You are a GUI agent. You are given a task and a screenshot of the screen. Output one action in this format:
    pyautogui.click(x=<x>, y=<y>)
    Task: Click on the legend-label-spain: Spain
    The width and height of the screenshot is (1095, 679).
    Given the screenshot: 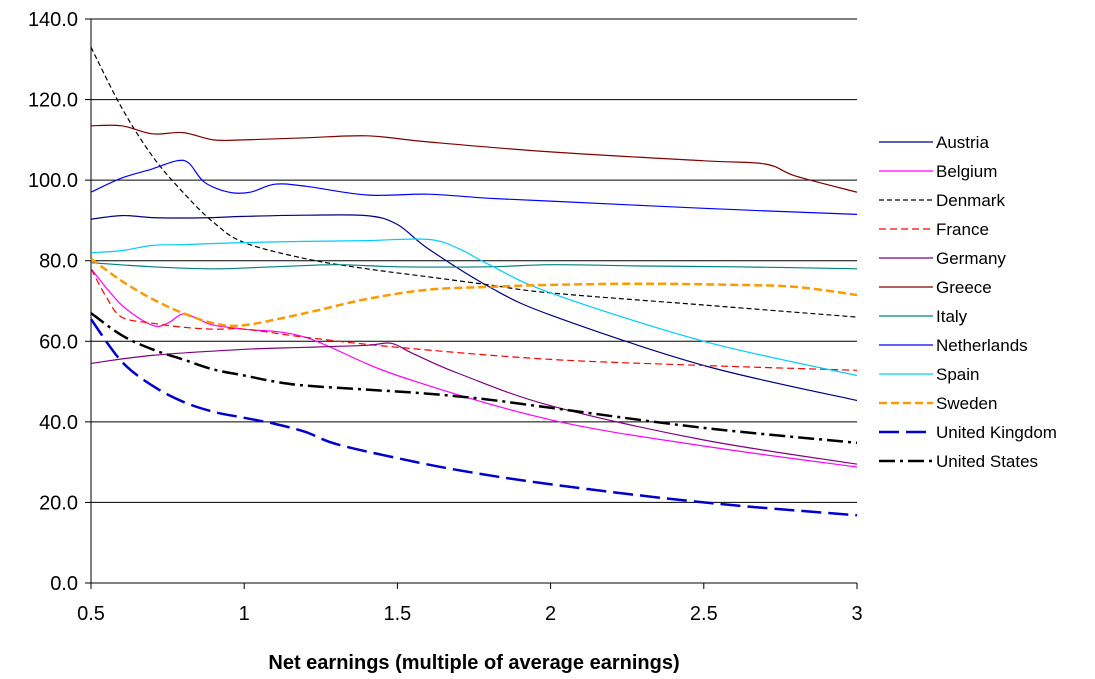 What is the action you would take?
    pyautogui.click(x=957, y=374)
    